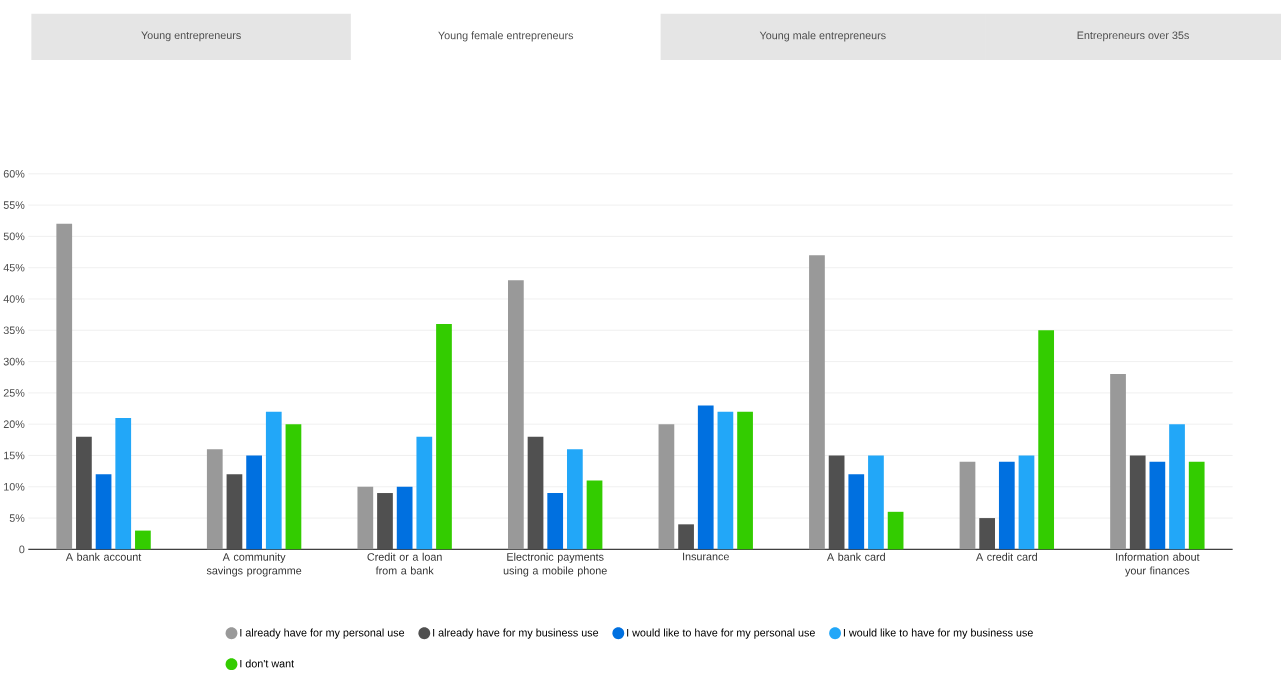 The width and height of the screenshot is (1281, 673). I want to click on y-tick-label: 10%, so click(14, 487).